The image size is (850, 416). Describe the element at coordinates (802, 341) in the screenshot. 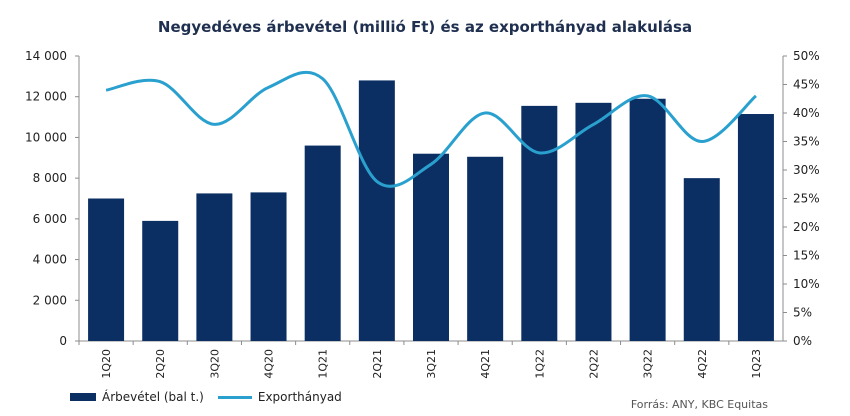

I see `right-tick-label: 0%` at that location.